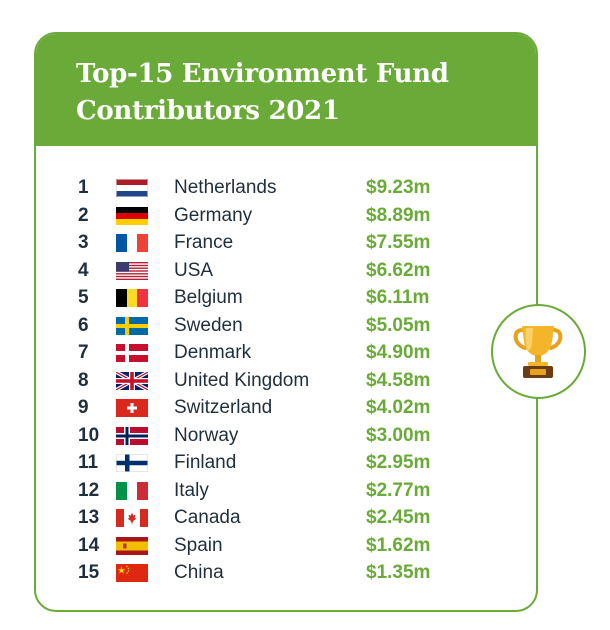  Describe the element at coordinates (83, 325) in the screenshot. I see `rank-number: 6` at that location.